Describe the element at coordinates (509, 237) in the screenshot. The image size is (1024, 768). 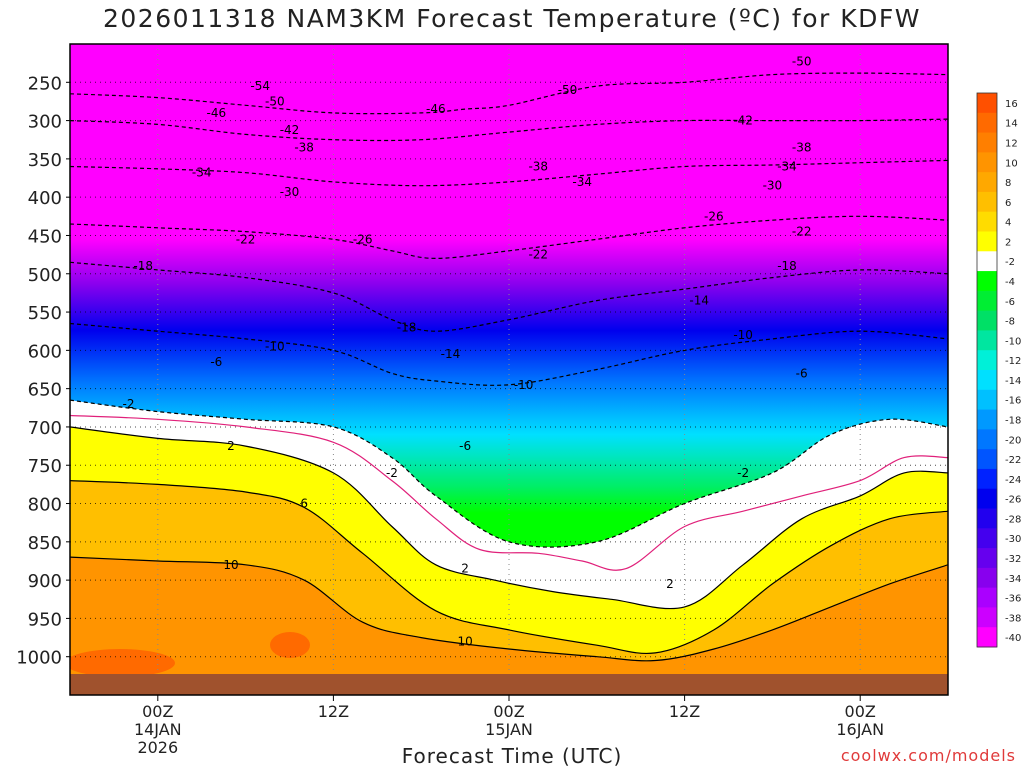
I see `isotherm--26` at that location.